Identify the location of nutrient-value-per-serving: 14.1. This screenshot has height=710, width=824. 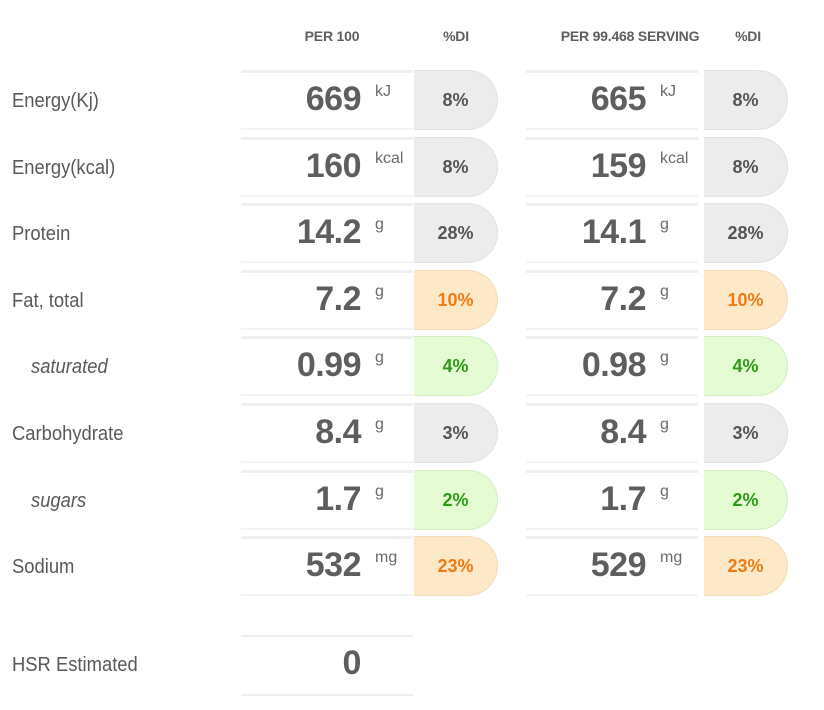
(614, 232).